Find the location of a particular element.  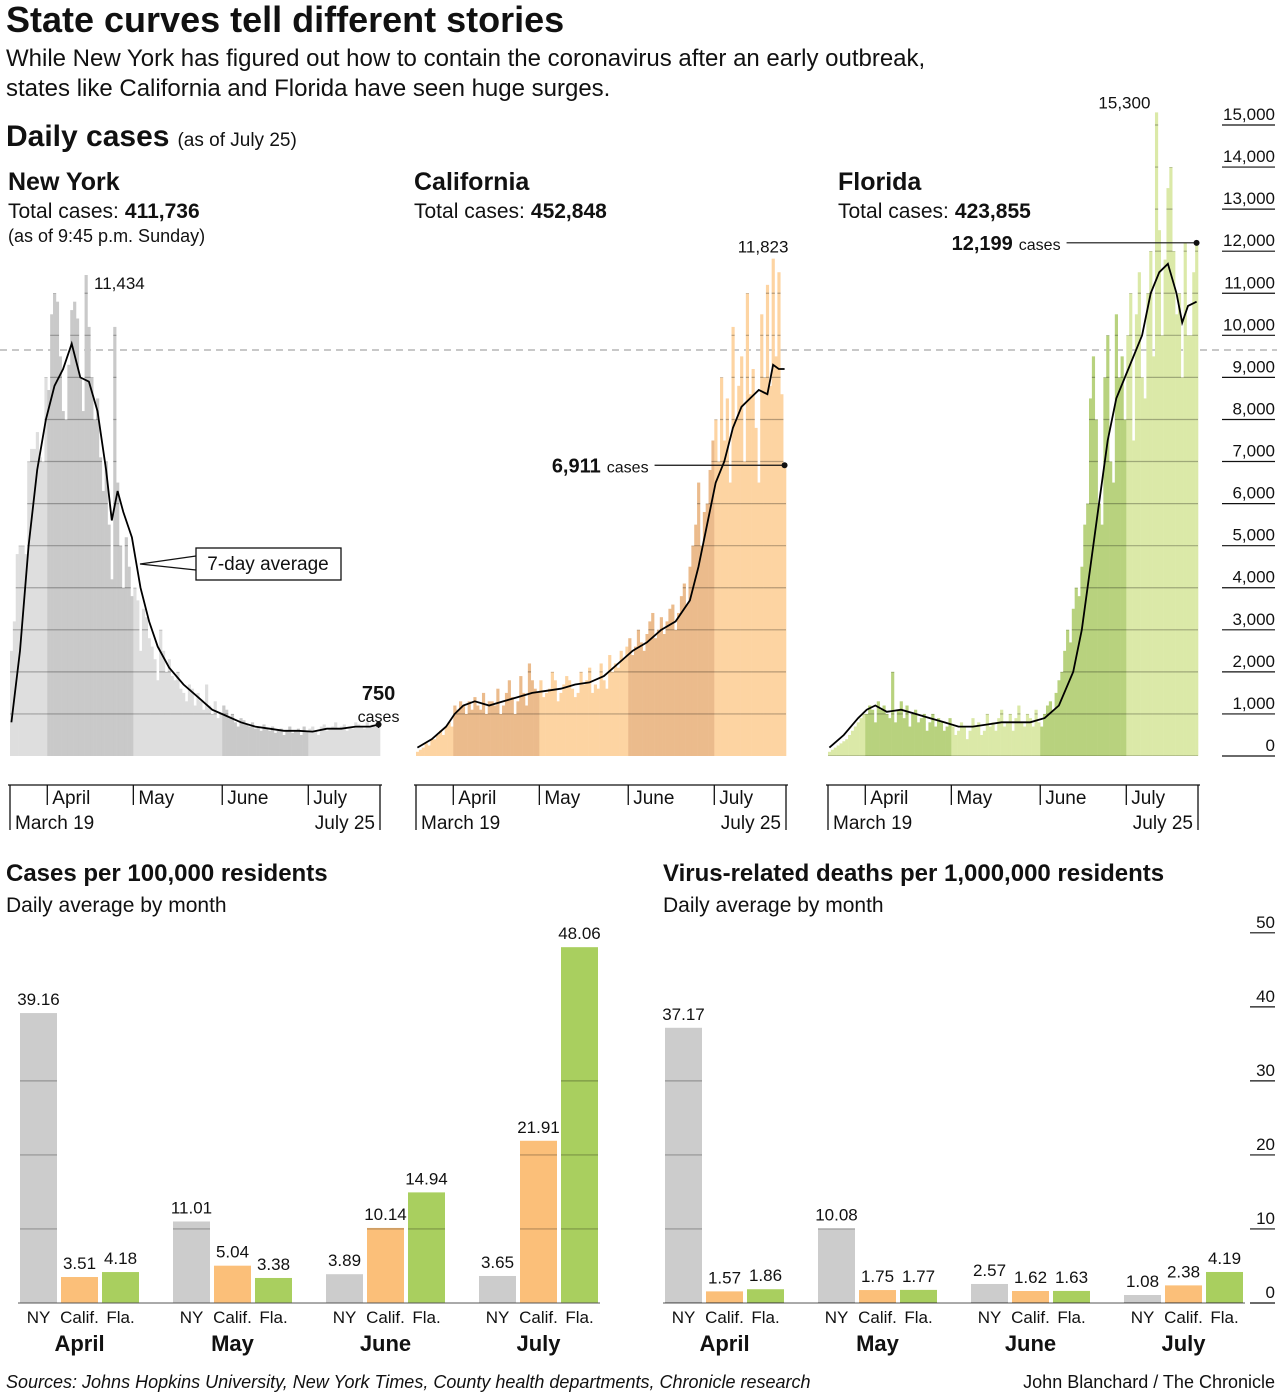

x-tick-label: May is located at coordinates (974, 798).